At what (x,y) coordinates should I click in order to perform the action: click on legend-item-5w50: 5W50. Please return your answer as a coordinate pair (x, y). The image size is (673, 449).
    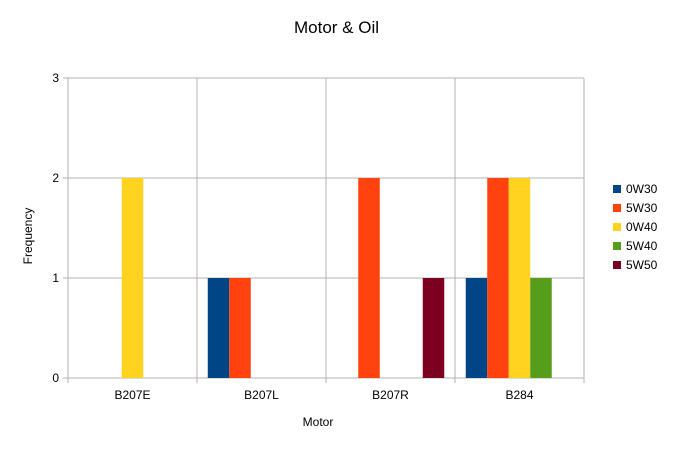
    Looking at the image, I should click on (635, 264).